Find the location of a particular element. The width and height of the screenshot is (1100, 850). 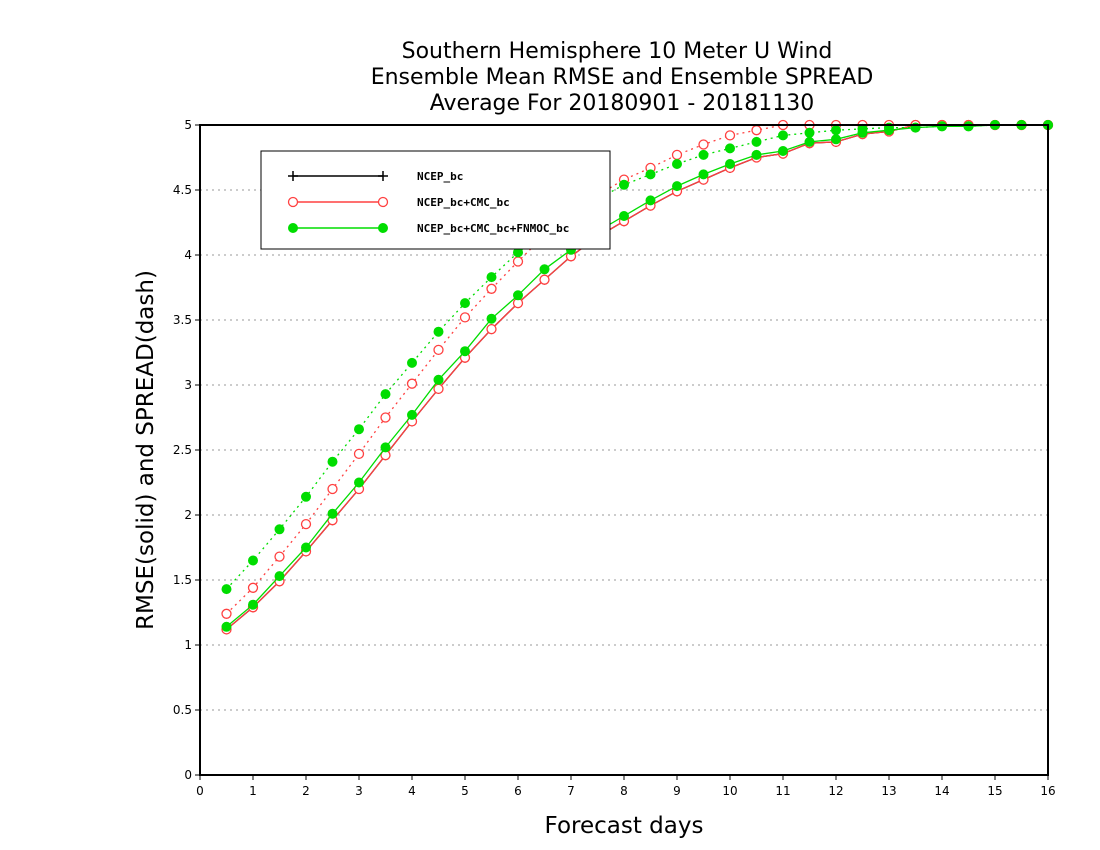

x-tick-label: 6 is located at coordinates (518, 791).